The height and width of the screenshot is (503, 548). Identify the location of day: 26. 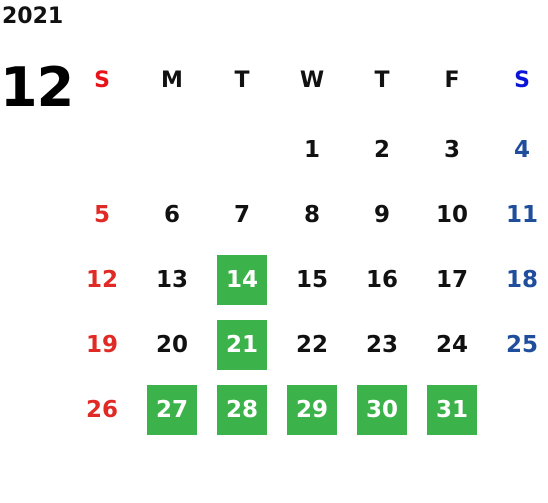
(101, 410).